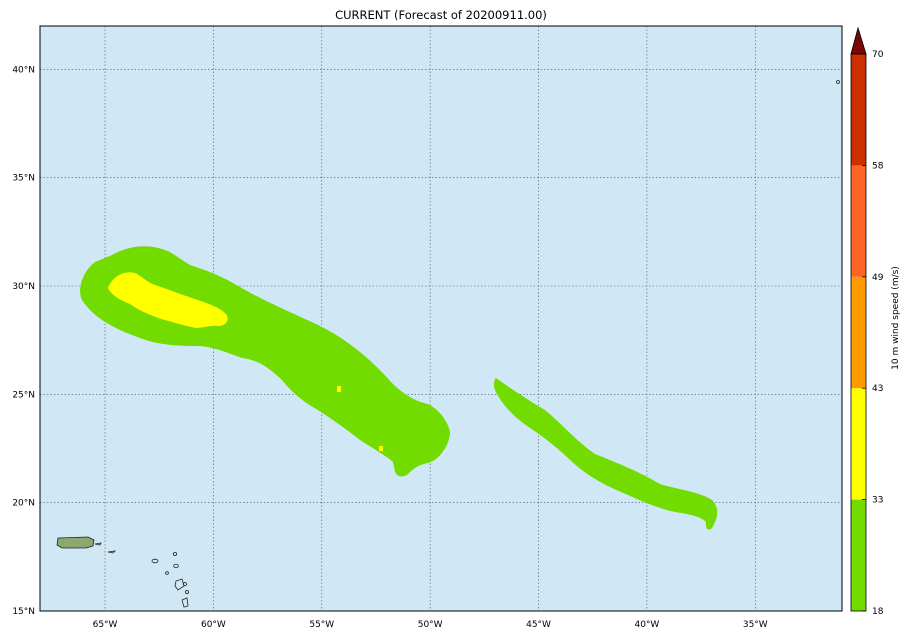 This screenshot has height=638, width=911. What do you see at coordinates (441, 15) in the screenshot?
I see `map-title: CURRENT (Forecast of 20200911.00)` at bounding box center [441, 15].